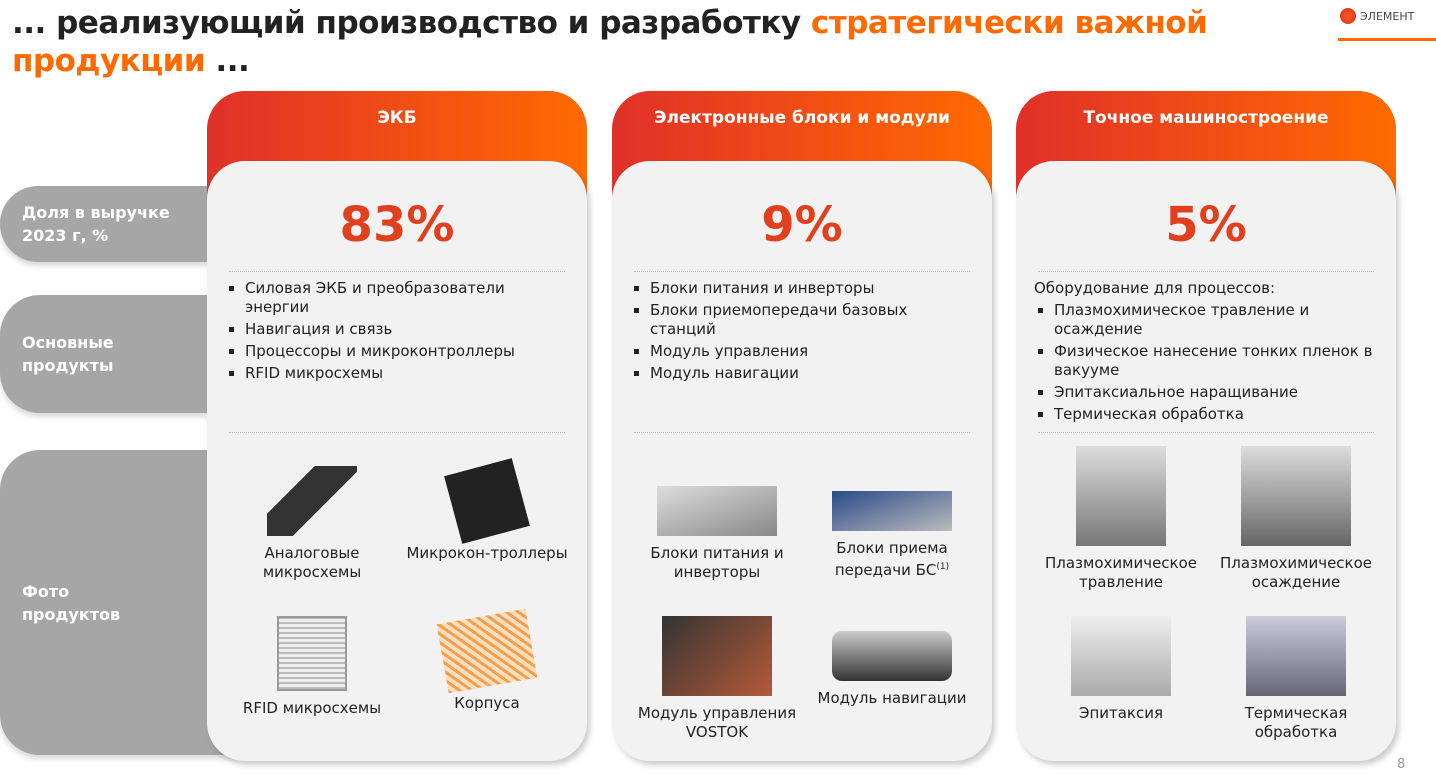 This screenshot has width=1436, height=776. I want to click on product-label: Блоки приема передачи БС, so click(891, 559).